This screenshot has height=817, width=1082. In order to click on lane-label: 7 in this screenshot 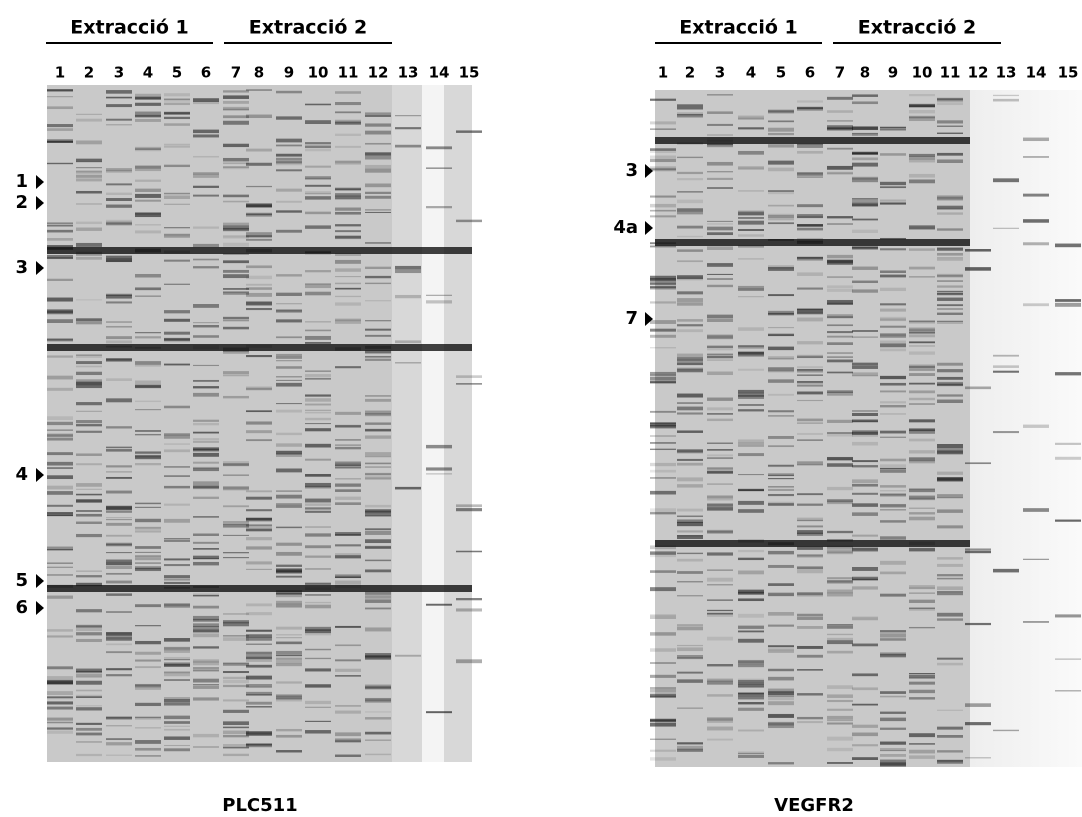, I will do `click(236, 73)`.